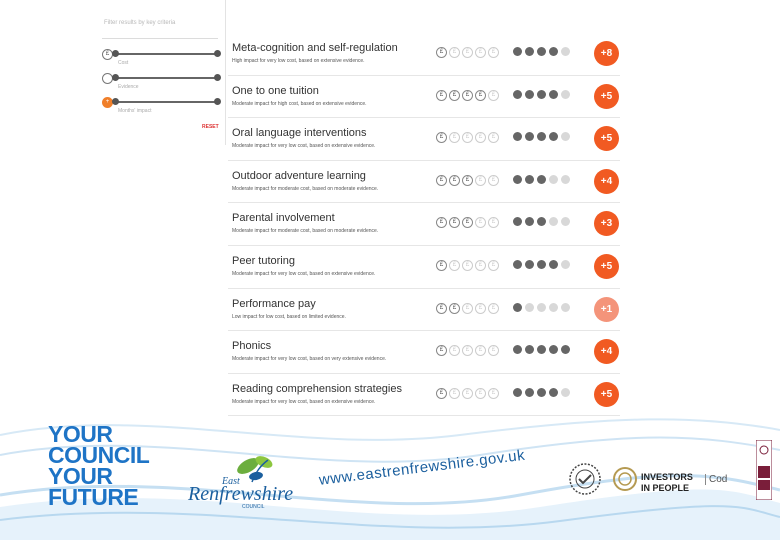 The image size is (780, 540). What do you see at coordinates (217, 77) in the screenshot?
I see `evidence-slider-max-handle` at bounding box center [217, 77].